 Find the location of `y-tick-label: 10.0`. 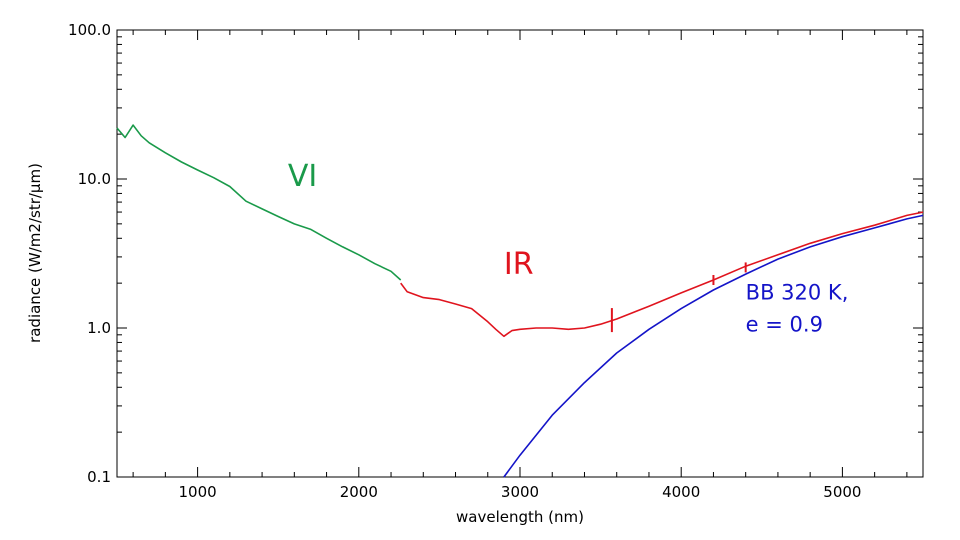

y-tick-label: 10.0 is located at coordinates (94, 179).